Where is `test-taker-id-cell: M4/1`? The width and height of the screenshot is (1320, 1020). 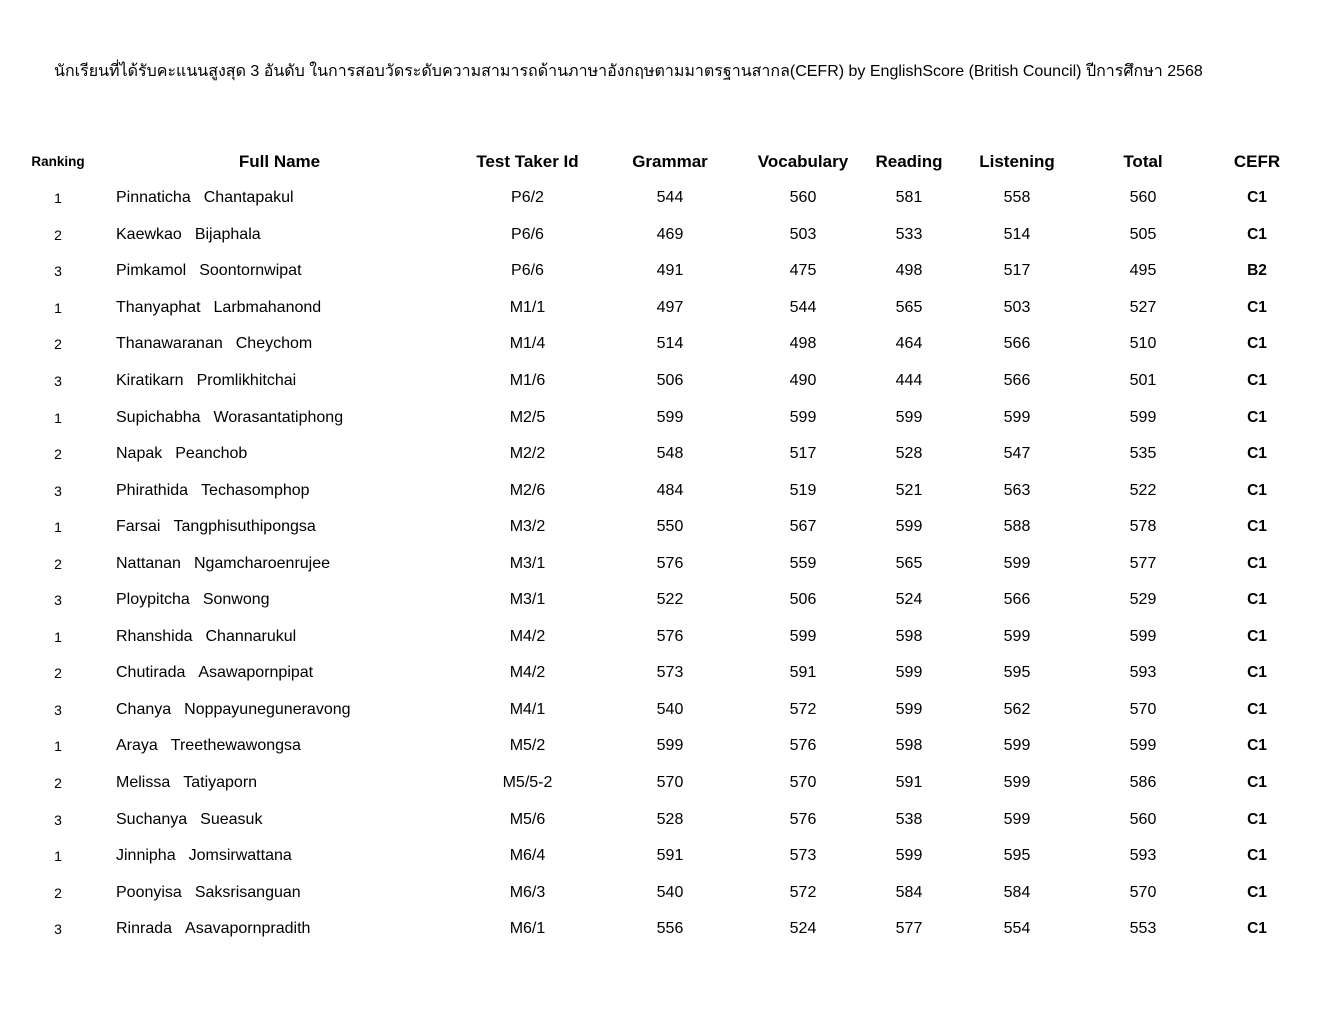 test-taker-id-cell: M4/1 is located at coordinates (527, 709).